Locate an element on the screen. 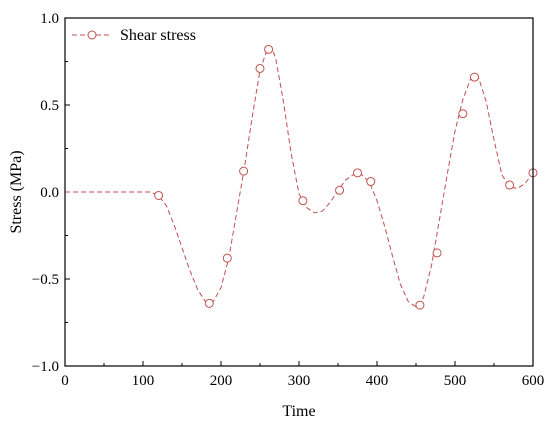  x-tick-label: 0 is located at coordinates (65, 381).